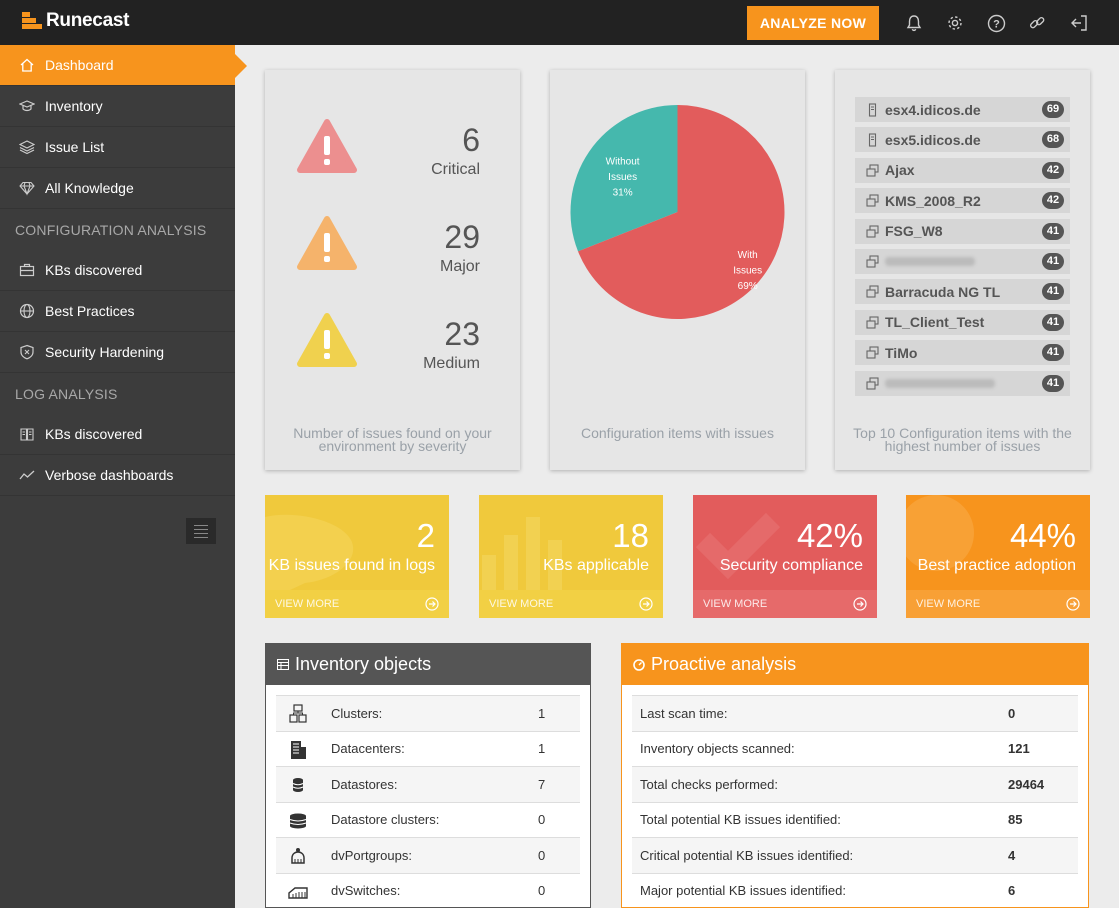 The image size is (1119, 908). I want to click on major-severity-row: 29 Major, so click(392, 252).